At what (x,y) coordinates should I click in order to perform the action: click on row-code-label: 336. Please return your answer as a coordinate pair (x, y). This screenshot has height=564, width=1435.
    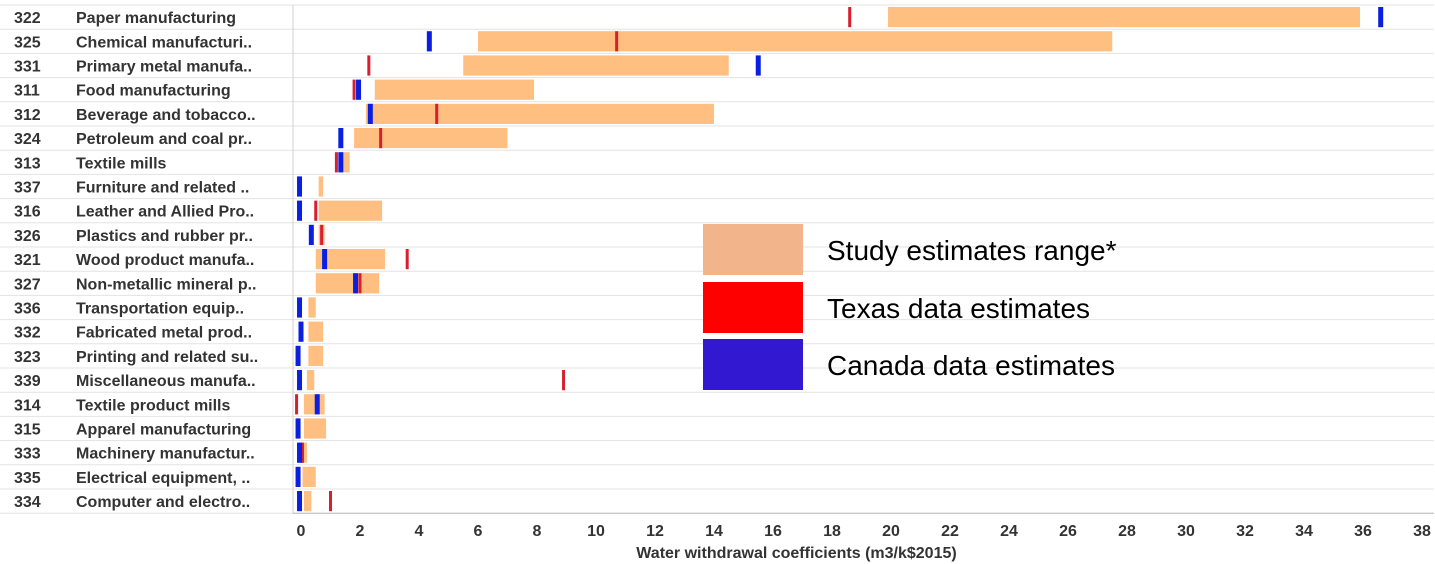
    Looking at the image, I should click on (27, 309).